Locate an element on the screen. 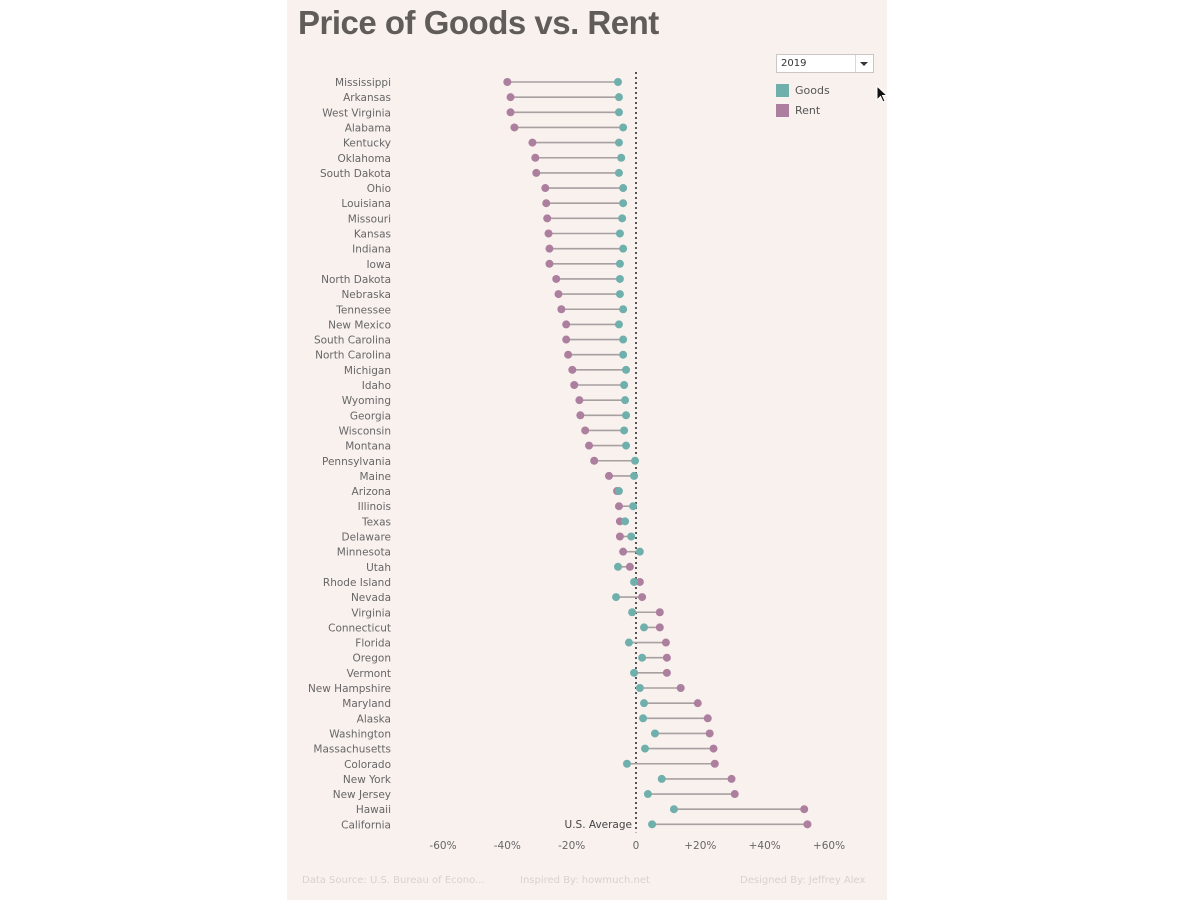 The width and height of the screenshot is (1200, 900). state-row: West Virginia is located at coordinates (472, 113).